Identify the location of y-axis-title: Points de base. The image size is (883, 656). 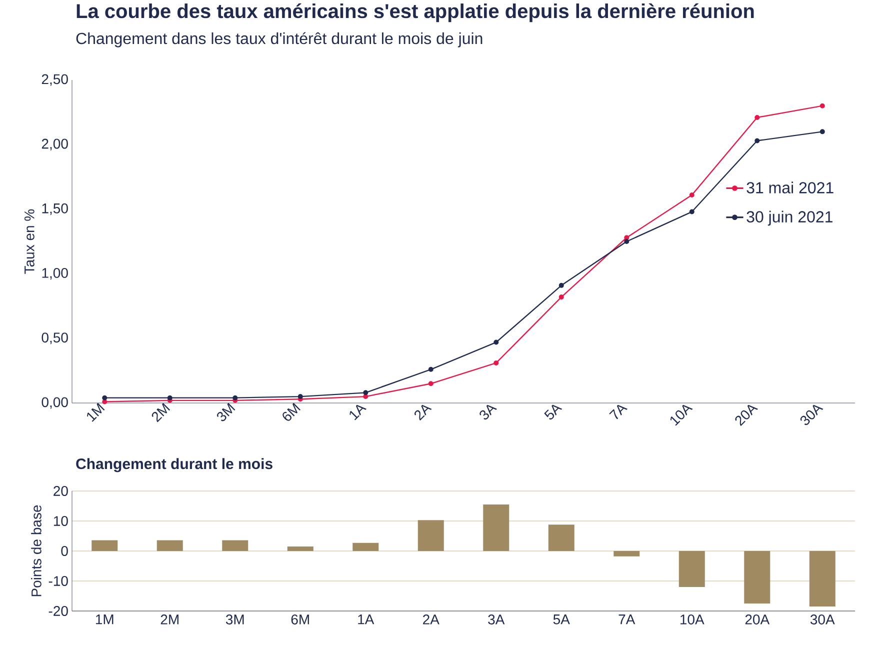
(36, 550).